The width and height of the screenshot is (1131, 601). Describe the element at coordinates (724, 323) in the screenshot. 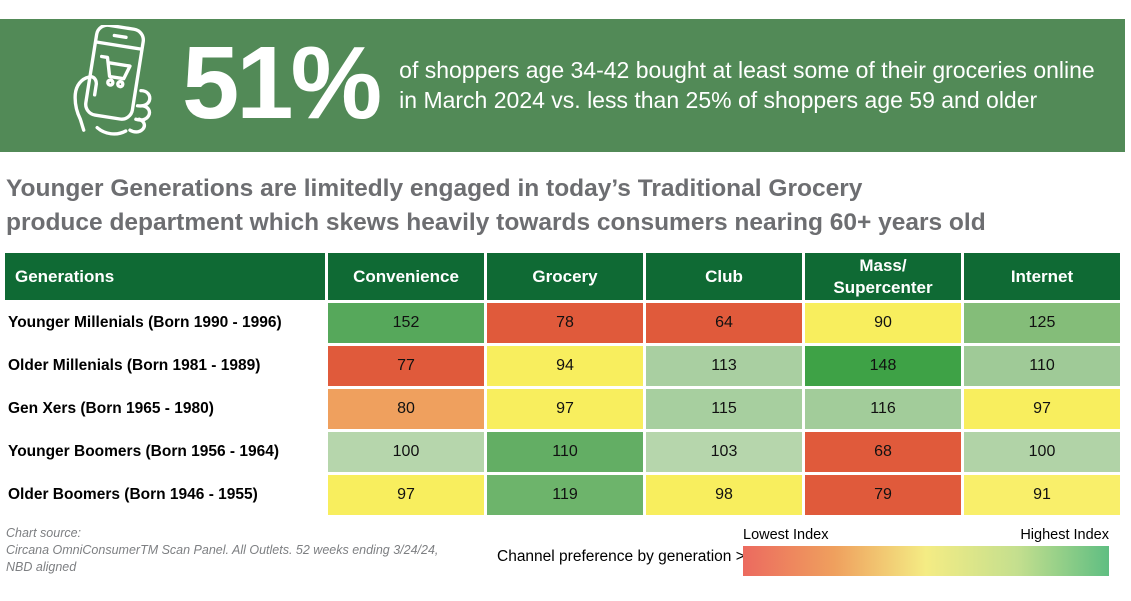

I see `heatmap-cell: 64` at that location.